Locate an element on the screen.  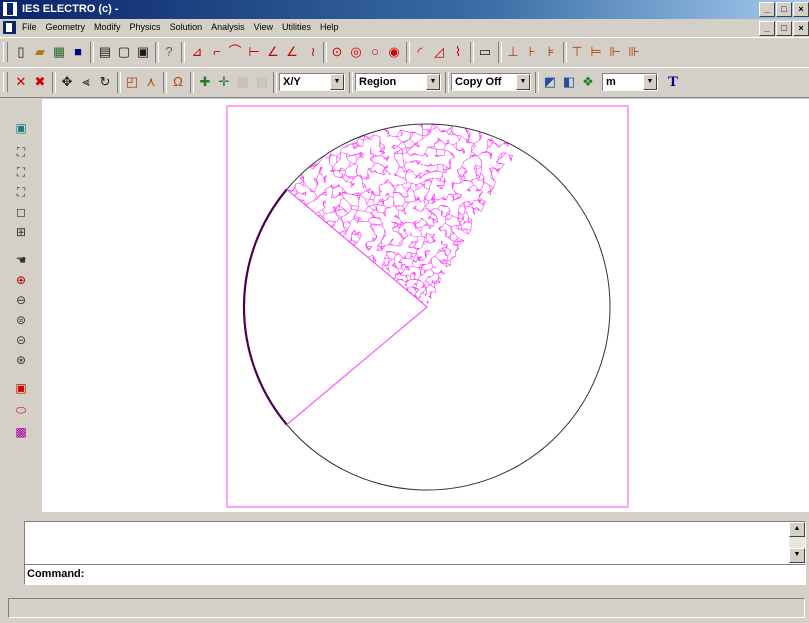
paste-icon: ◩ is located at coordinates (550, 81).